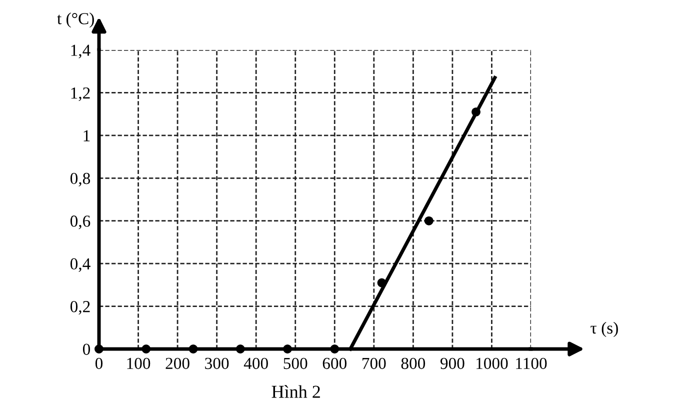  What do you see at coordinates (374, 364) in the screenshot?
I see `x-tick-label: 700` at bounding box center [374, 364].